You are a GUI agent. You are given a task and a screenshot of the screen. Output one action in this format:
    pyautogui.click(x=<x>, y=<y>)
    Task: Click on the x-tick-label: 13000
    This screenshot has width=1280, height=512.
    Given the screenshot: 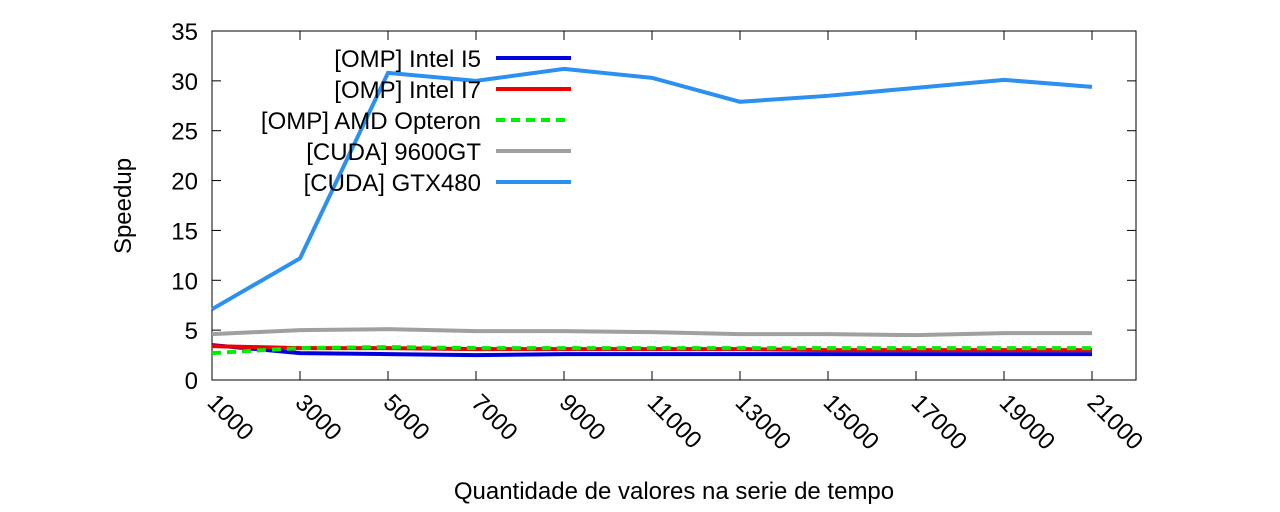 What is the action you would take?
    pyautogui.click(x=763, y=422)
    